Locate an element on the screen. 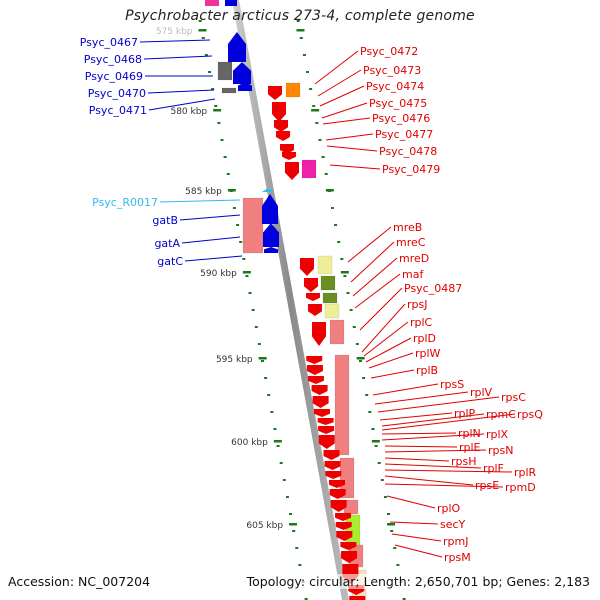  gene-label: rplE is located at coordinates (470, 447).